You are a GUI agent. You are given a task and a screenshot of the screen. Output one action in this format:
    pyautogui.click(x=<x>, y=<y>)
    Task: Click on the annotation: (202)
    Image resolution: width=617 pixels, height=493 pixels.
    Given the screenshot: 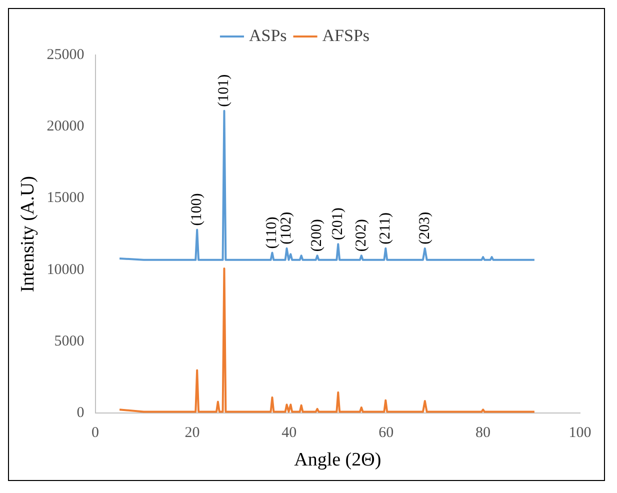 What is the action you would take?
    pyautogui.click(x=361, y=235)
    